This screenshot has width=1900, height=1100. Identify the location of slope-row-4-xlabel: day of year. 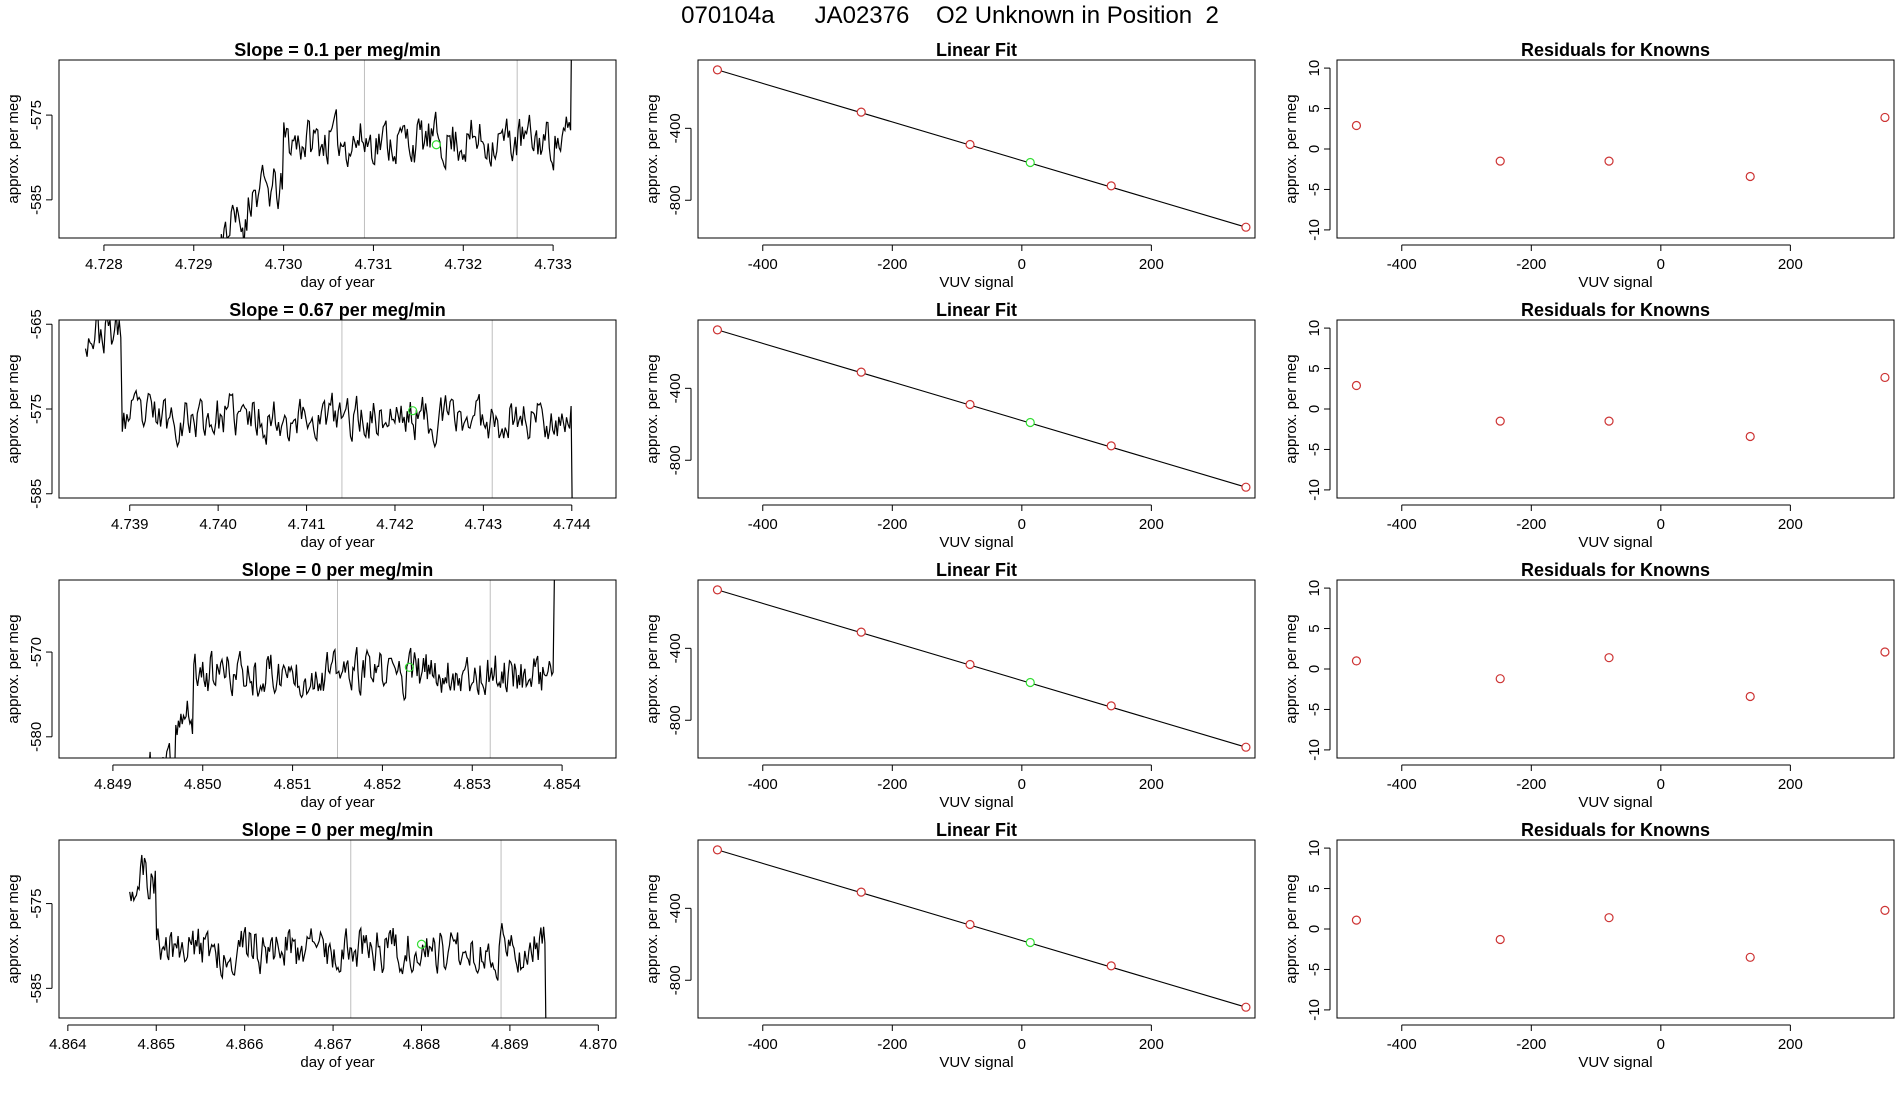
(337, 1062).